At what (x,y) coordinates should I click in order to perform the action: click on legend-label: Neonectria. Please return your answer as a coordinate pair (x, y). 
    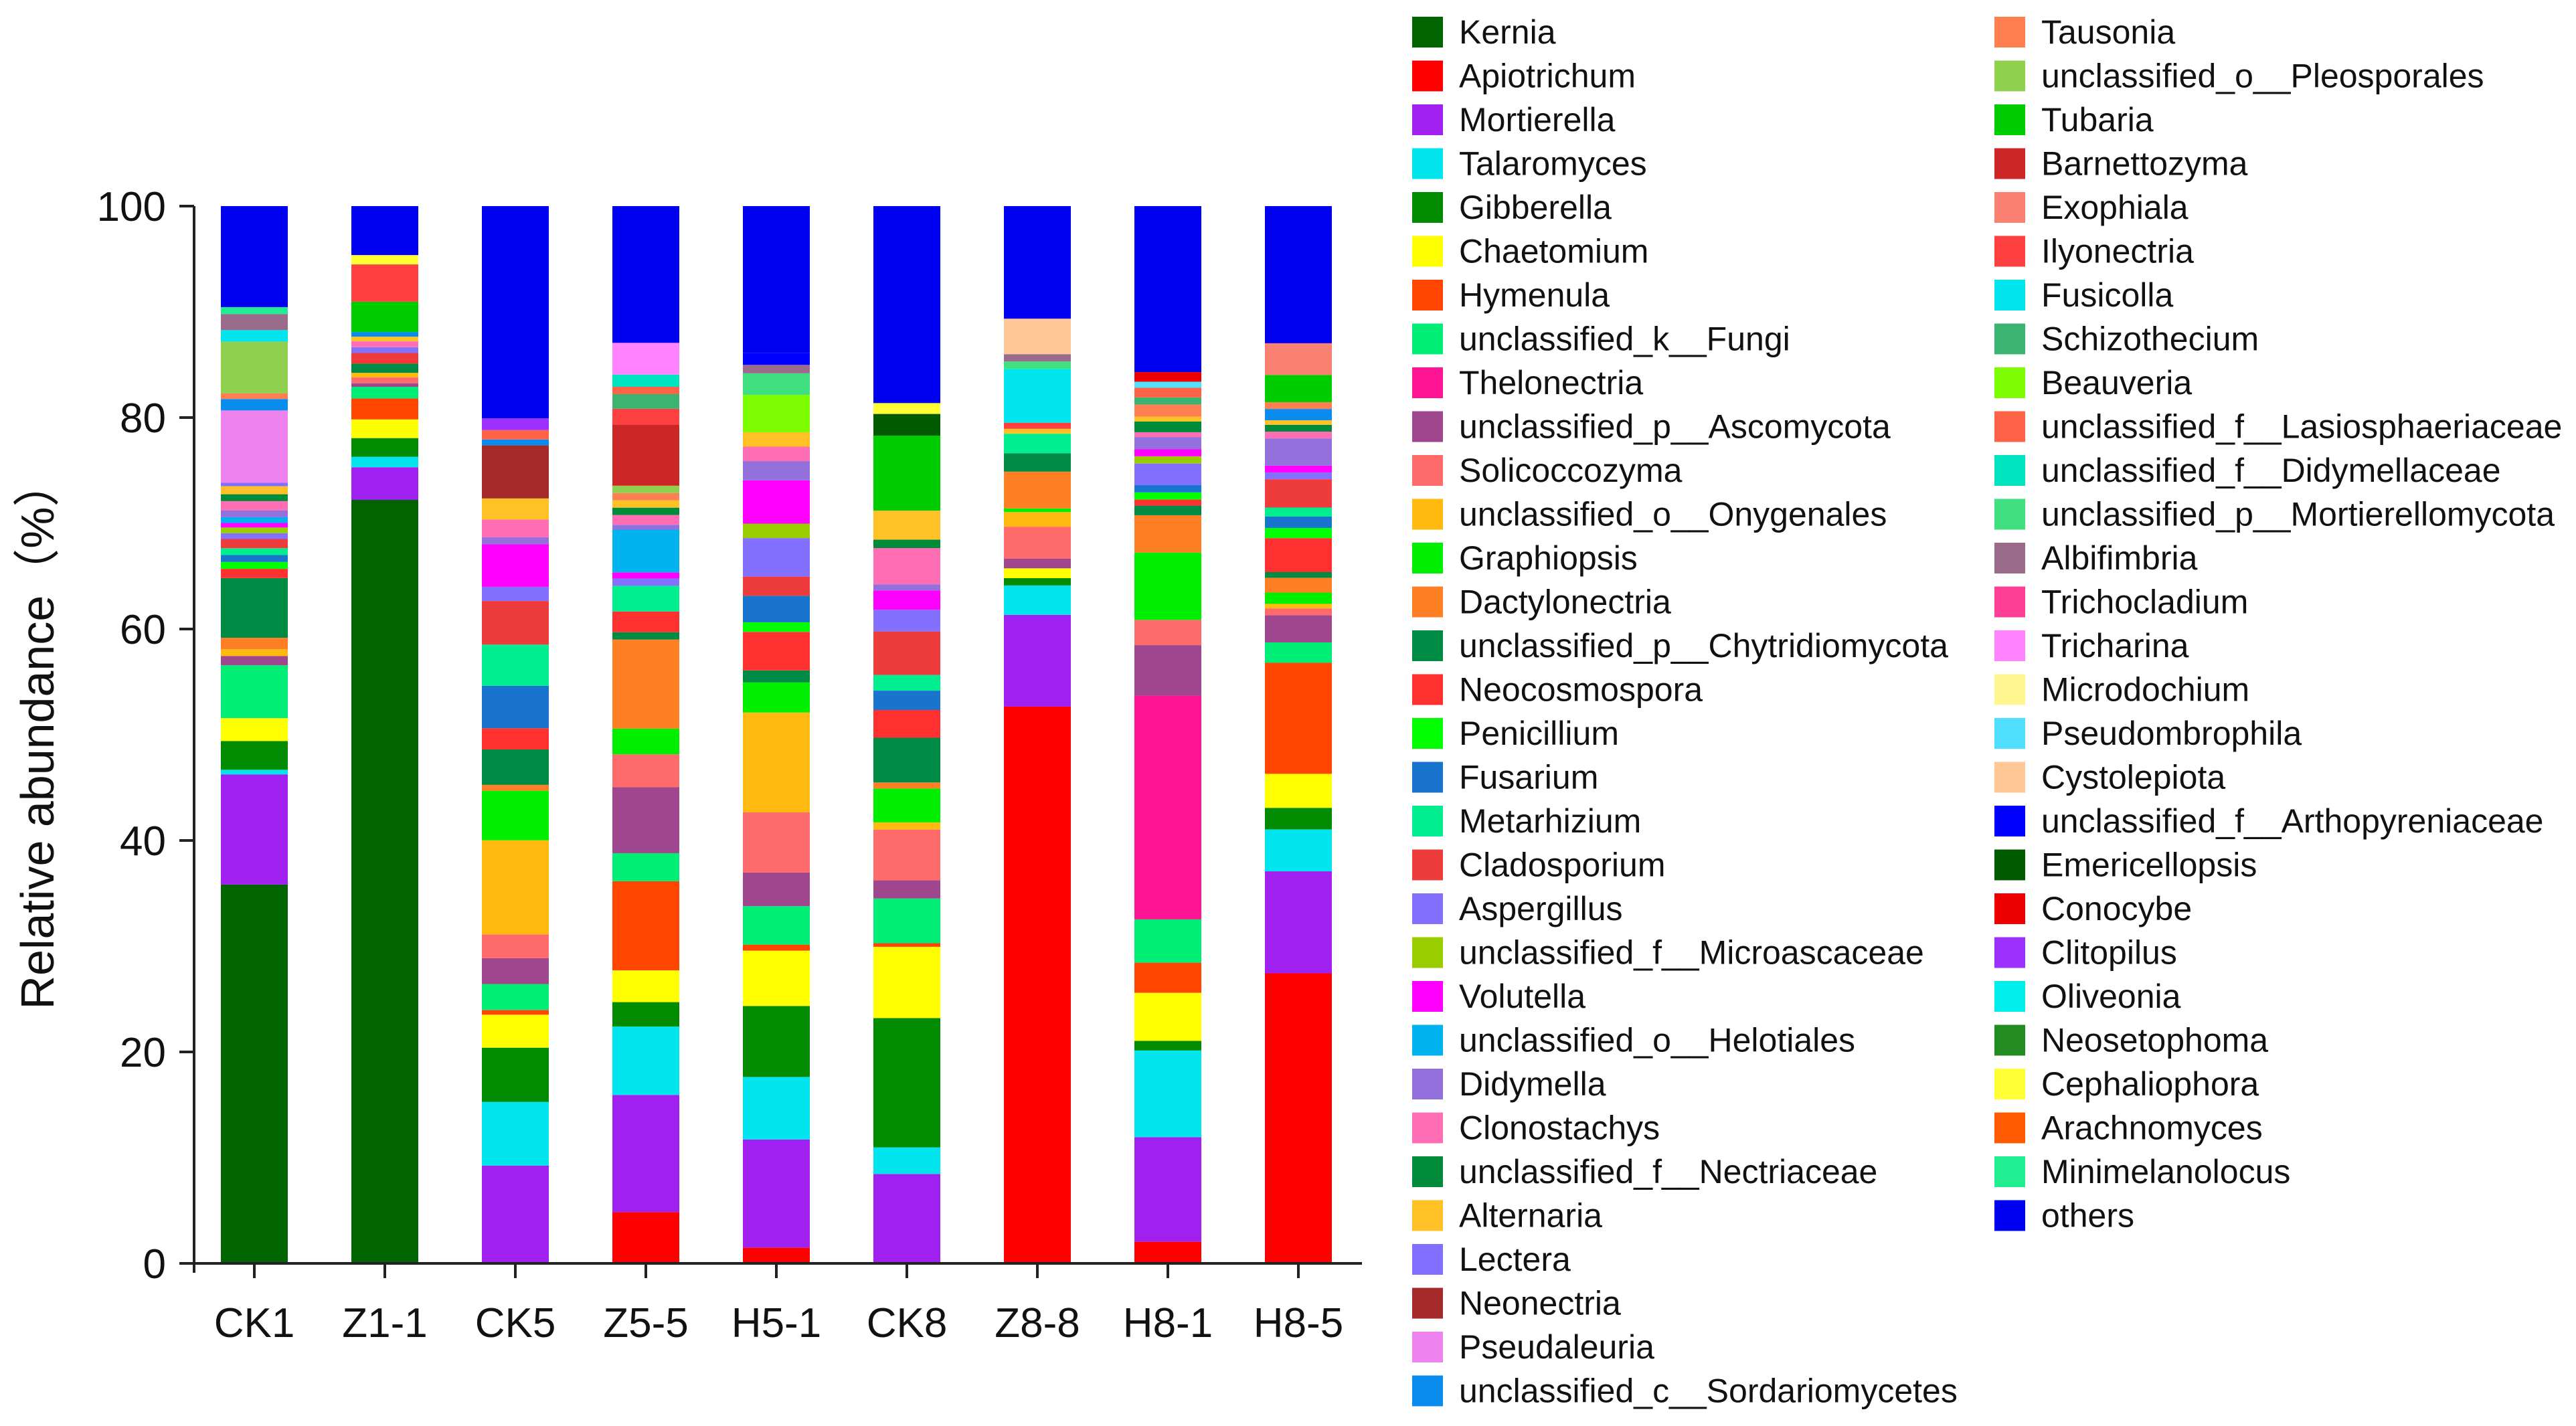
    Looking at the image, I should click on (1540, 1303).